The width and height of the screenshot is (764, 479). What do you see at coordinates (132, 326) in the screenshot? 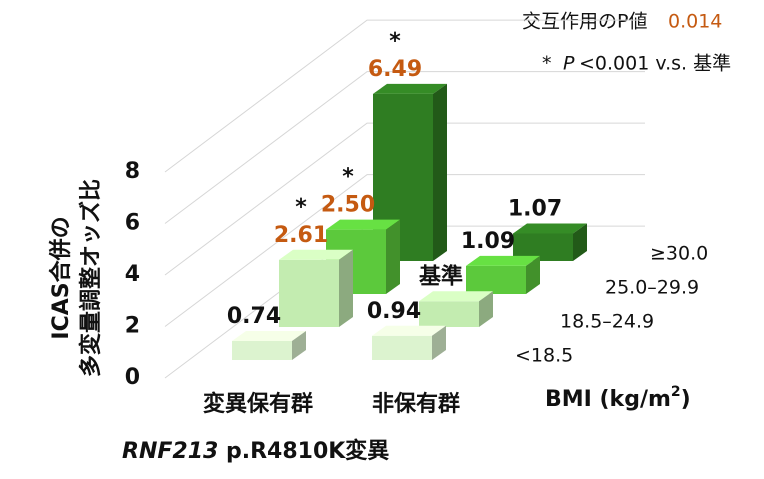
I see `y-tick-label: 2` at bounding box center [132, 326].